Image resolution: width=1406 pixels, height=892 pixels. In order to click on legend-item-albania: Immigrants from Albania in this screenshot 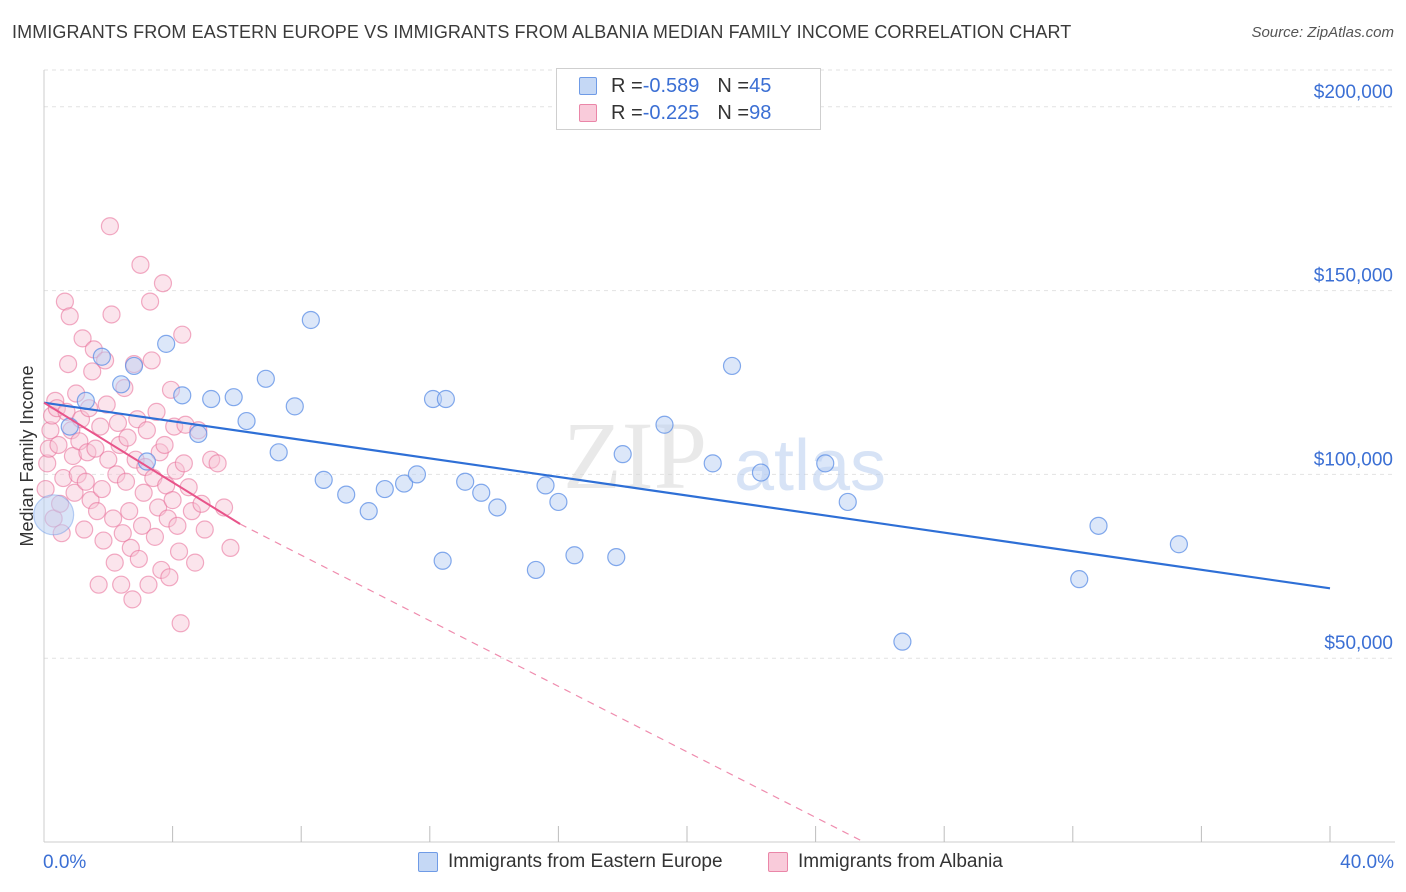, I will do `click(885, 862)`.